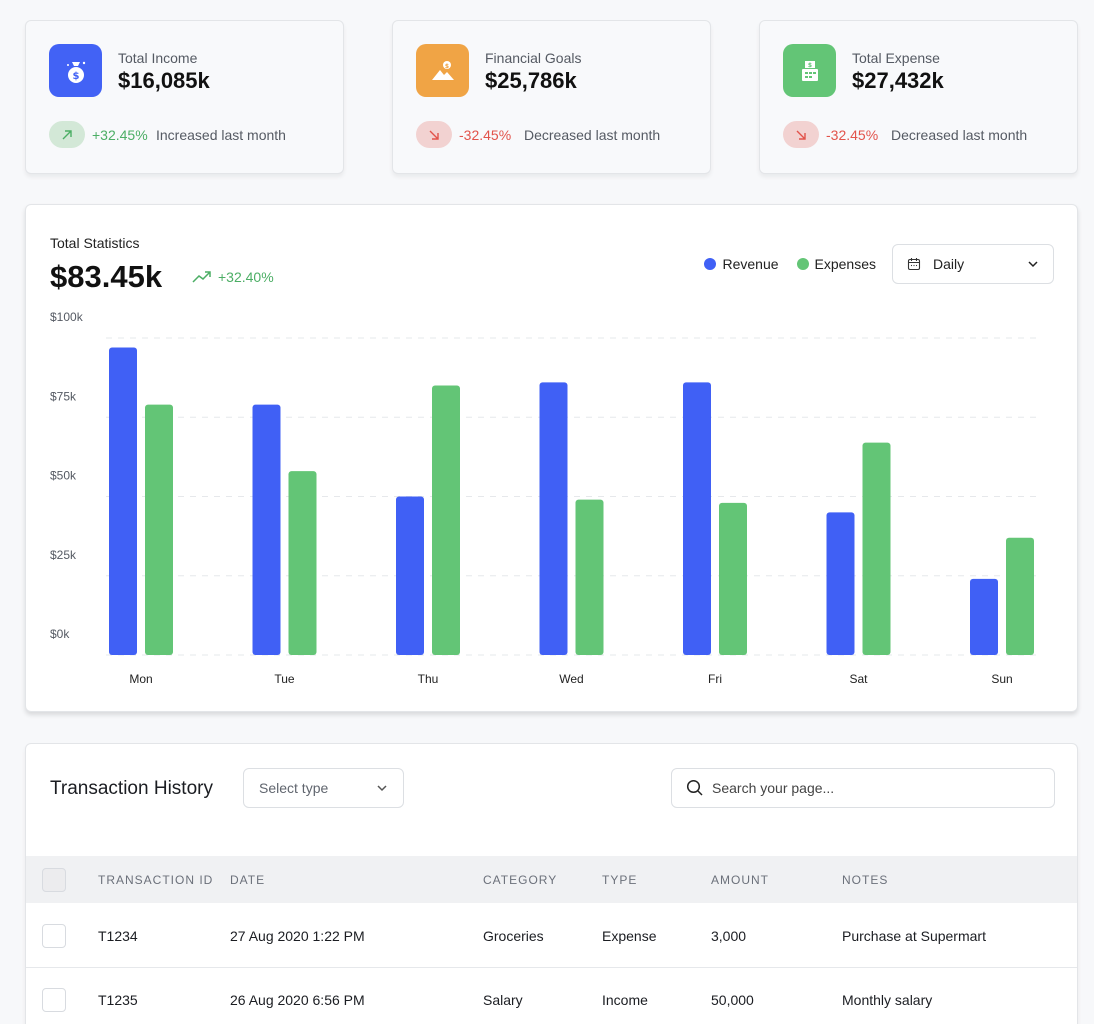 The width and height of the screenshot is (1094, 1024). What do you see at coordinates (973, 264) in the screenshot?
I see `period-dropdown: Daily` at bounding box center [973, 264].